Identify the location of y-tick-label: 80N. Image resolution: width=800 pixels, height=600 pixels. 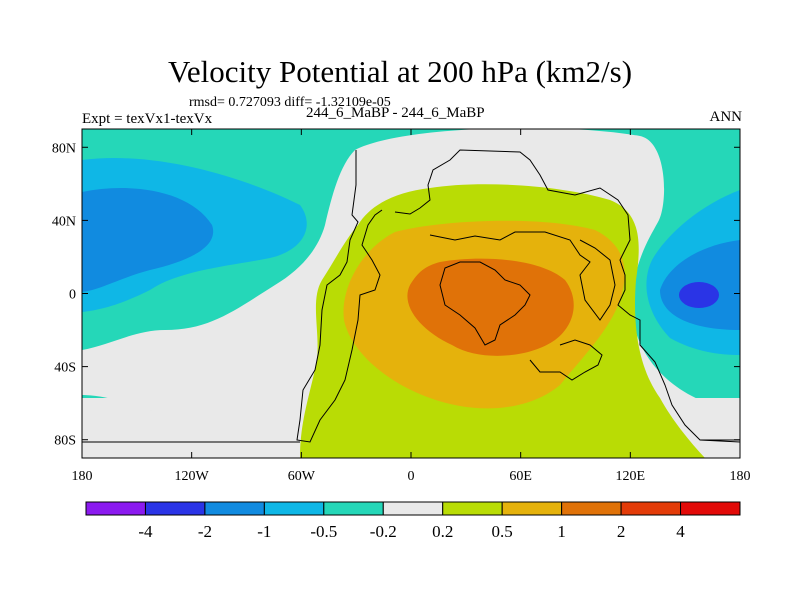
(64, 148).